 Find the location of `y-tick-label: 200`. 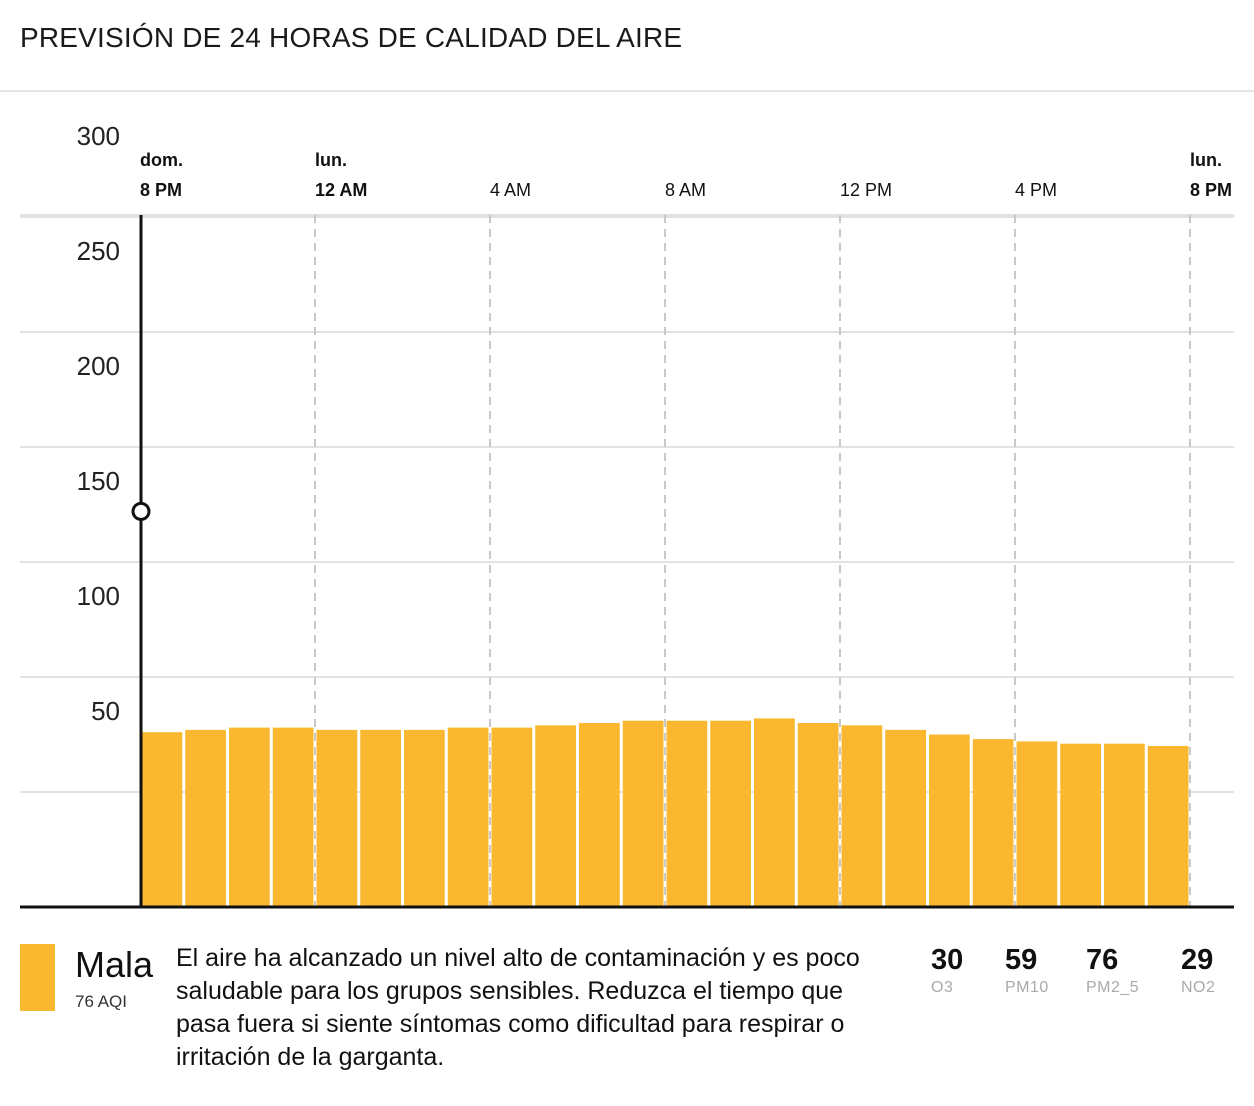

y-tick-label: 200 is located at coordinates (98, 366).